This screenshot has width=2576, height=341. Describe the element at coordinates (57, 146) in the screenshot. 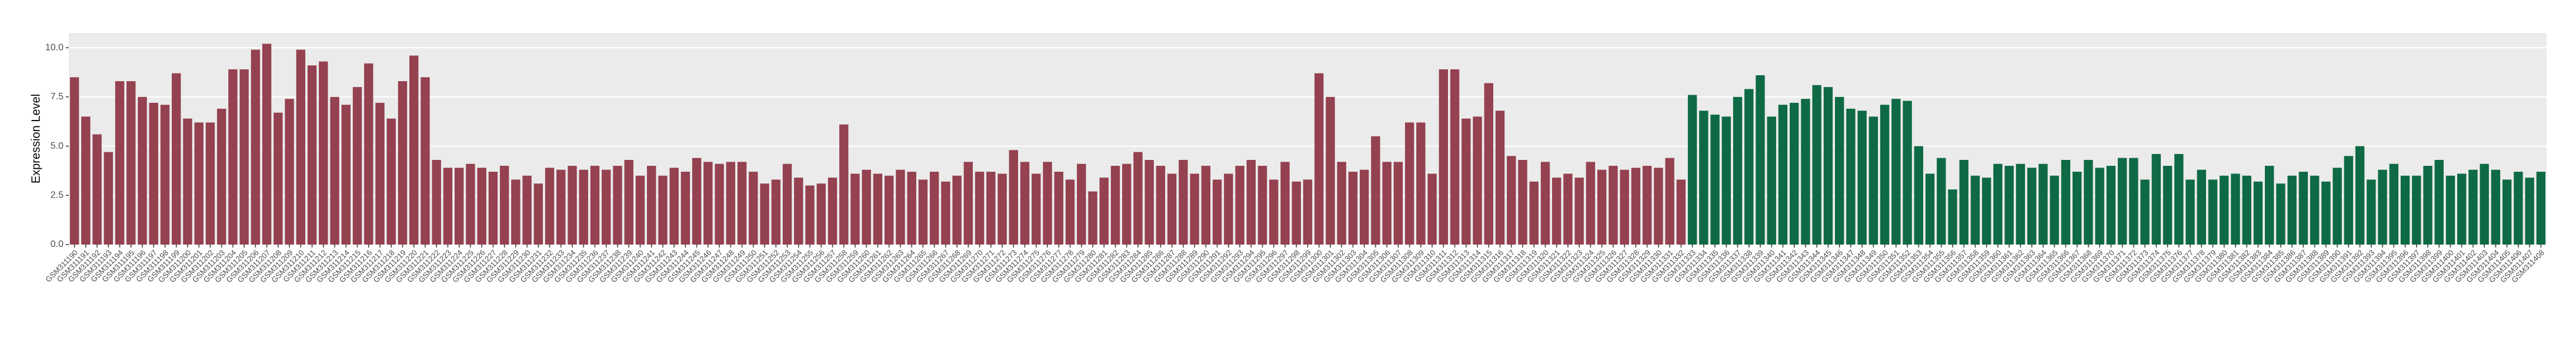

I see `y-tick-label: 5.0` at that location.